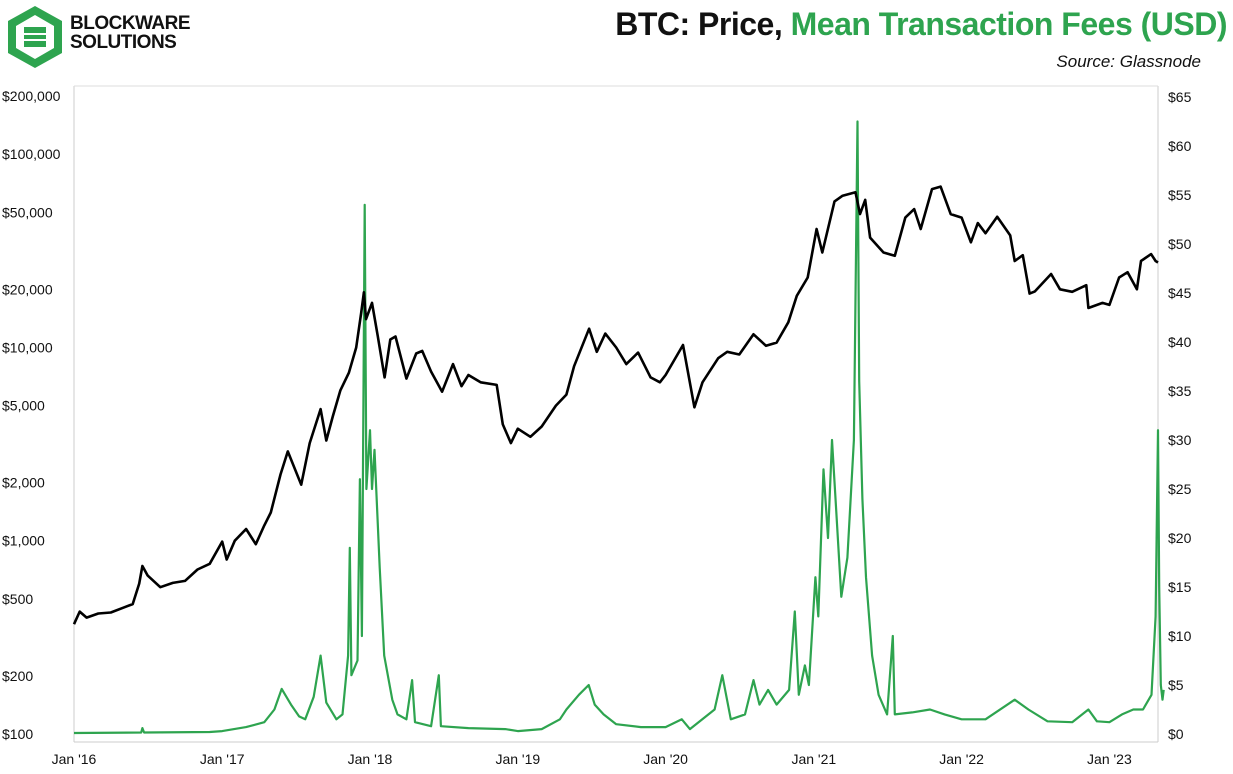 This screenshot has width=1233, height=774. I want to click on right-tick-label: $5, so click(1176, 685).